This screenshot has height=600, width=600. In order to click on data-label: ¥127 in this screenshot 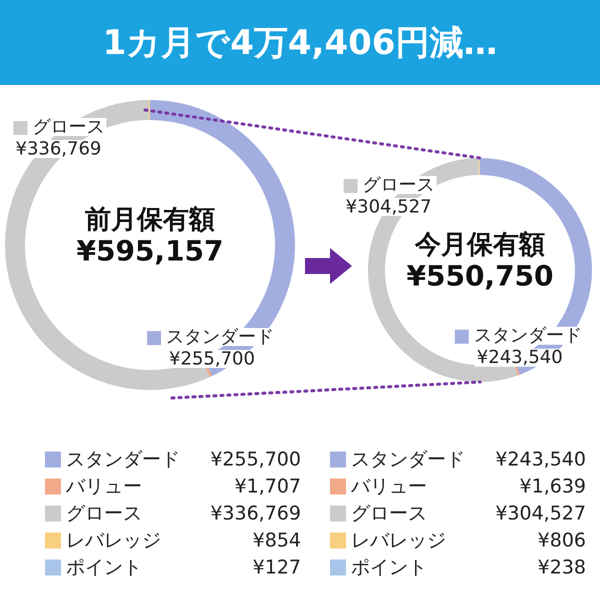, I will do `click(276, 567)`.